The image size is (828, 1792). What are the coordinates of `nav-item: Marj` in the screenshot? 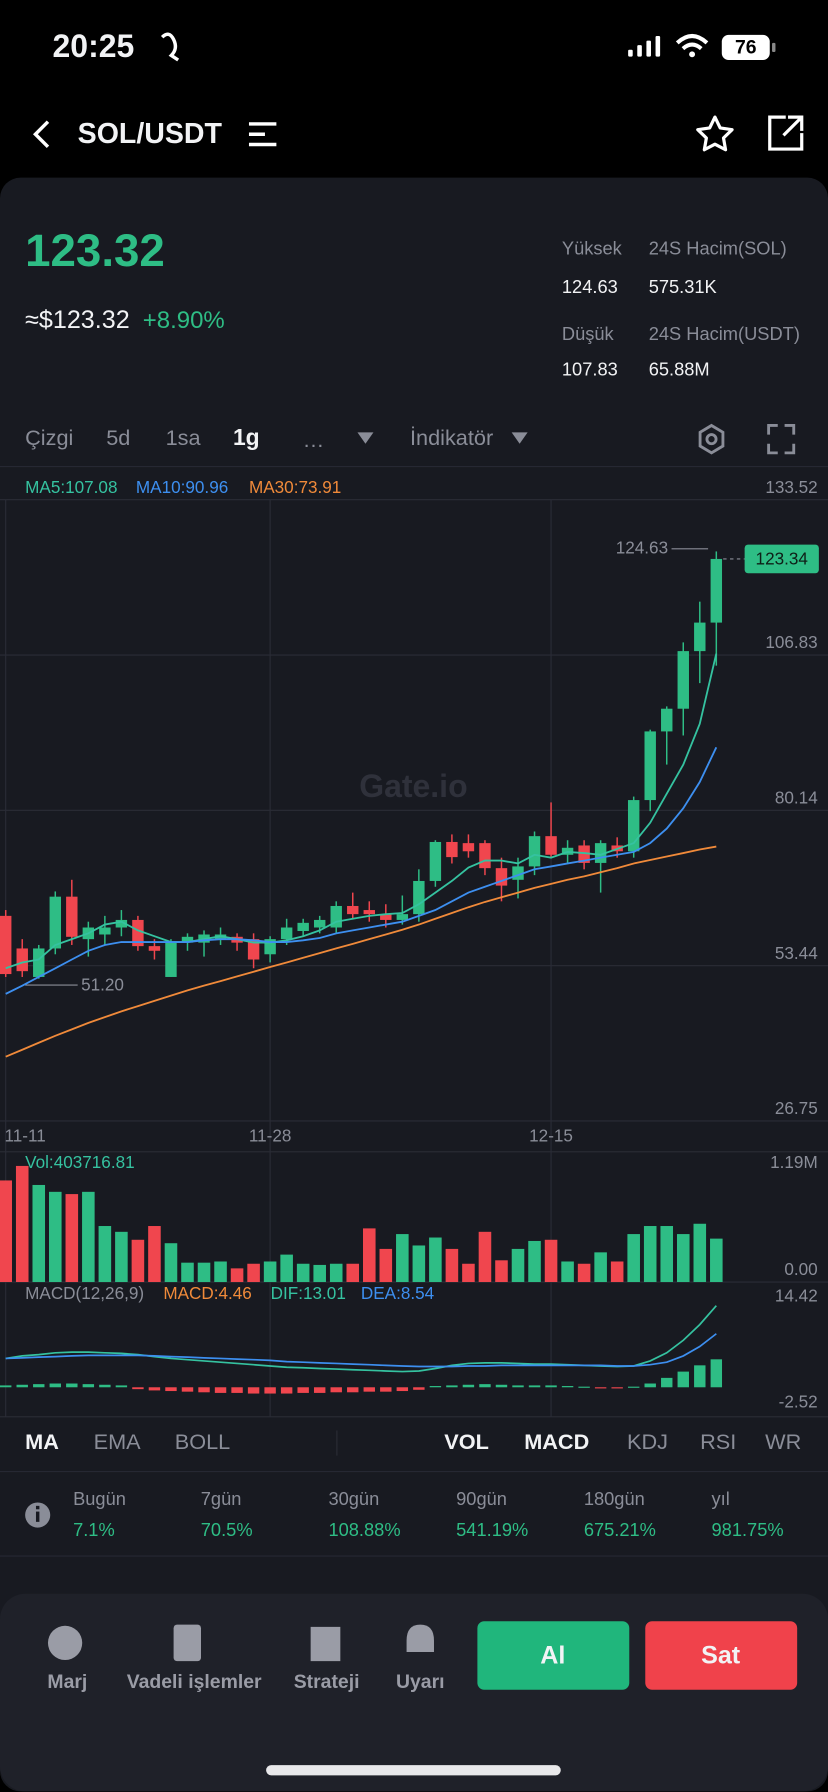 It's located at (67, 1682).